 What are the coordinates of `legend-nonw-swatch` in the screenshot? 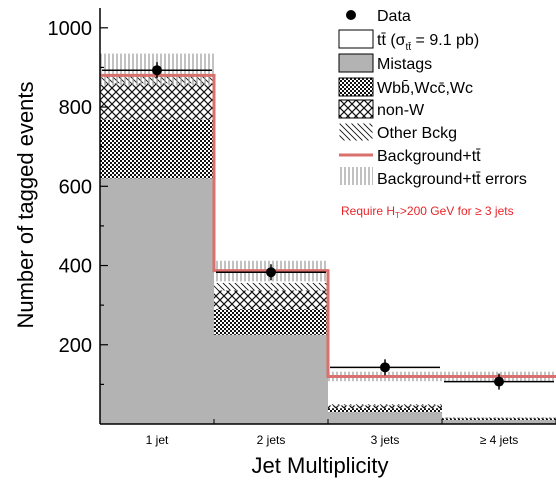 It's located at (356, 109).